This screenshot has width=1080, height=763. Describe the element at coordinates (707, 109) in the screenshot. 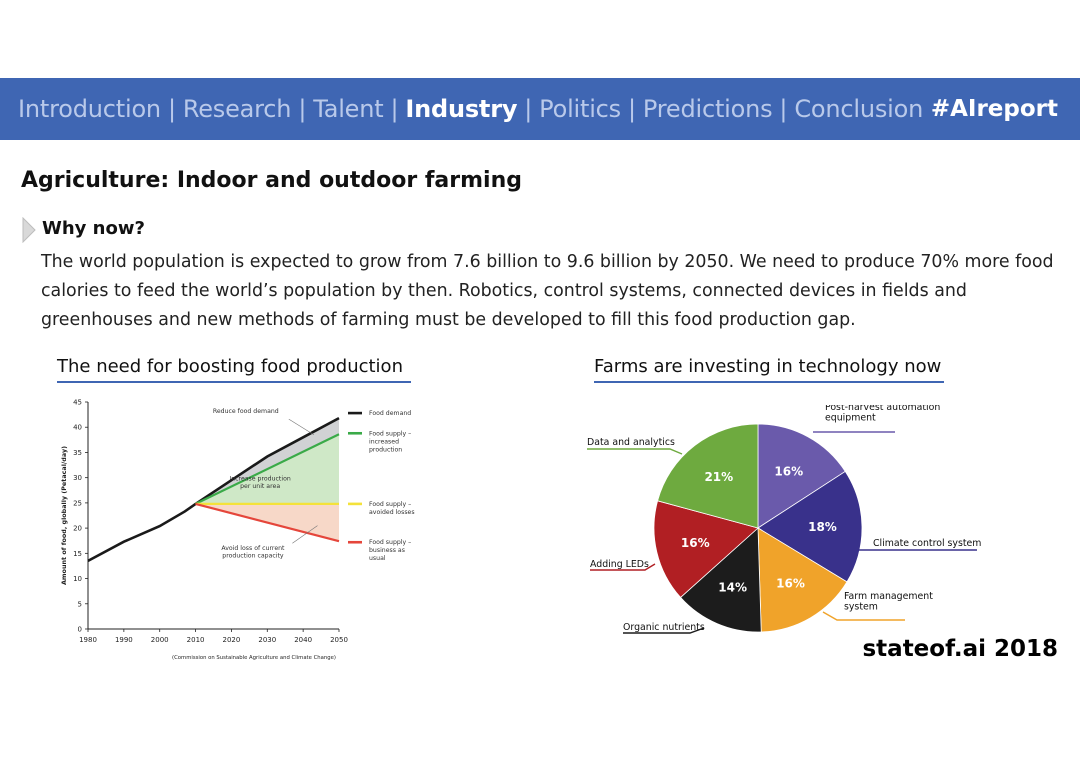

I see `nav-item-predictions: Predictions` at that location.